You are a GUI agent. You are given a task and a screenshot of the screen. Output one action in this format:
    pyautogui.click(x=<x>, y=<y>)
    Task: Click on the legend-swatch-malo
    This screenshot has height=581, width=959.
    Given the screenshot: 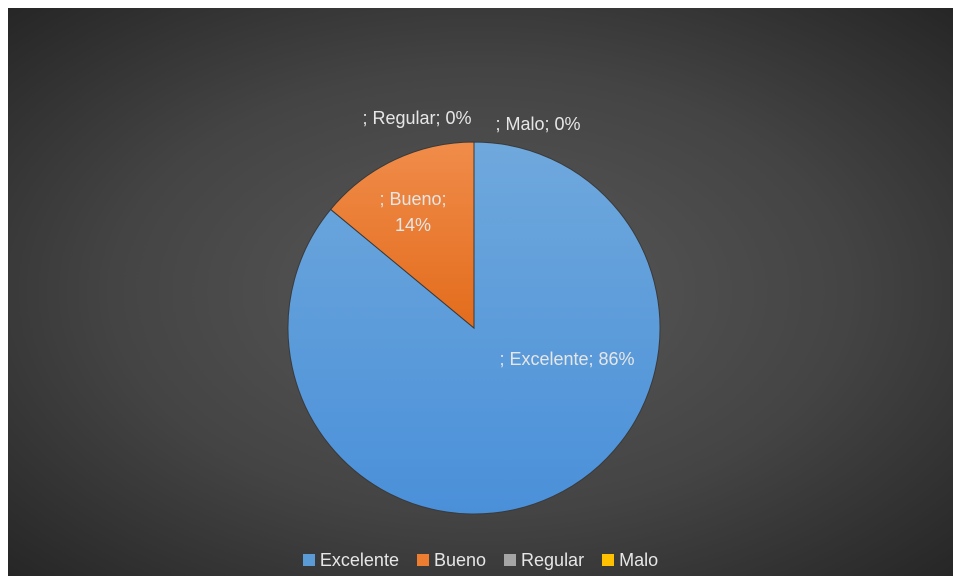 What is the action you would take?
    pyautogui.click(x=608, y=560)
    